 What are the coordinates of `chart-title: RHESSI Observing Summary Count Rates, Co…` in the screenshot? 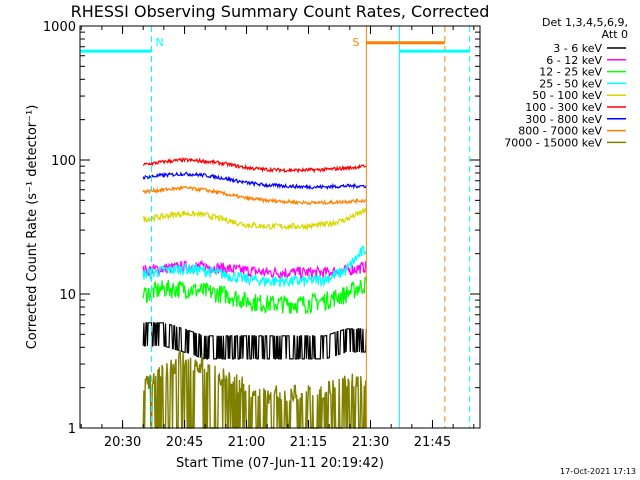 It's located at (280, 11).